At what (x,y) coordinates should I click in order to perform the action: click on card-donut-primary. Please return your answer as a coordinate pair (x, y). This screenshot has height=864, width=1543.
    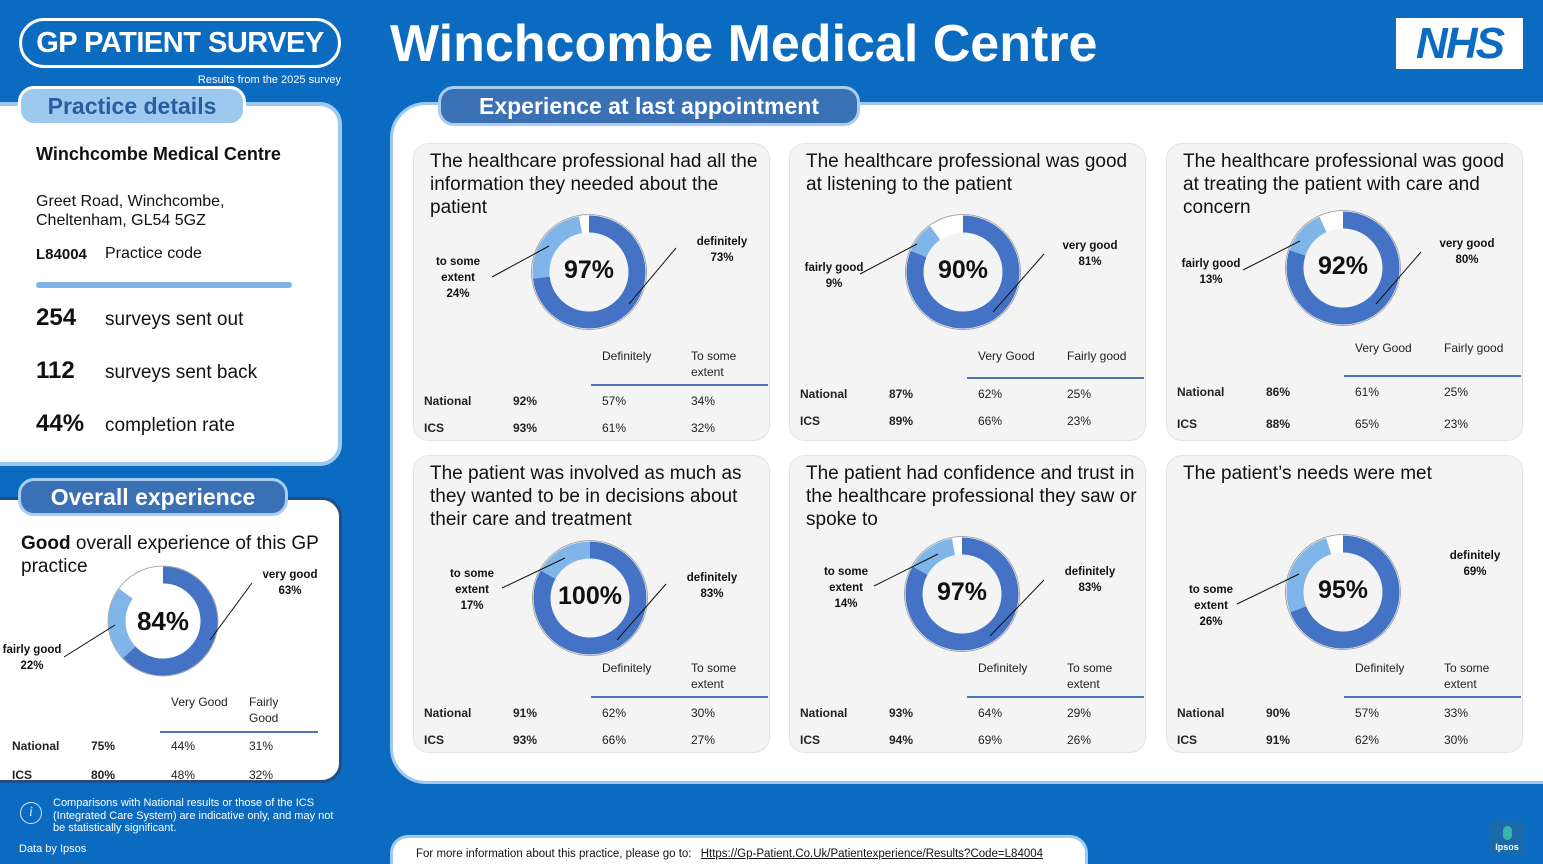
    Looking at the image, I should click on (963, 272).